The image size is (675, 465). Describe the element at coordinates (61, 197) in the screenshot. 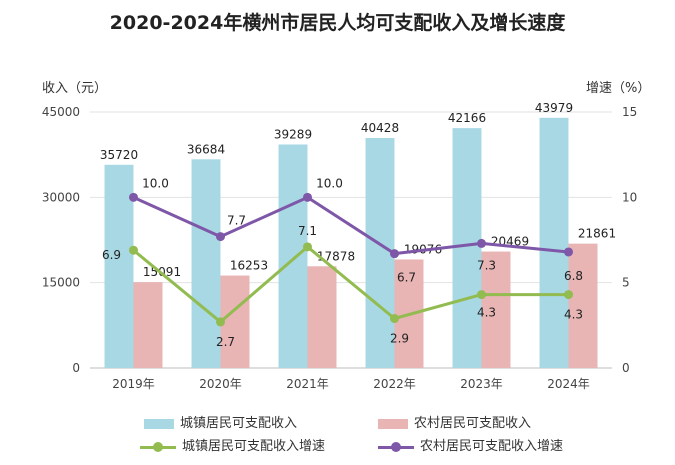

I see `left-tick-label: 30000` at that location.